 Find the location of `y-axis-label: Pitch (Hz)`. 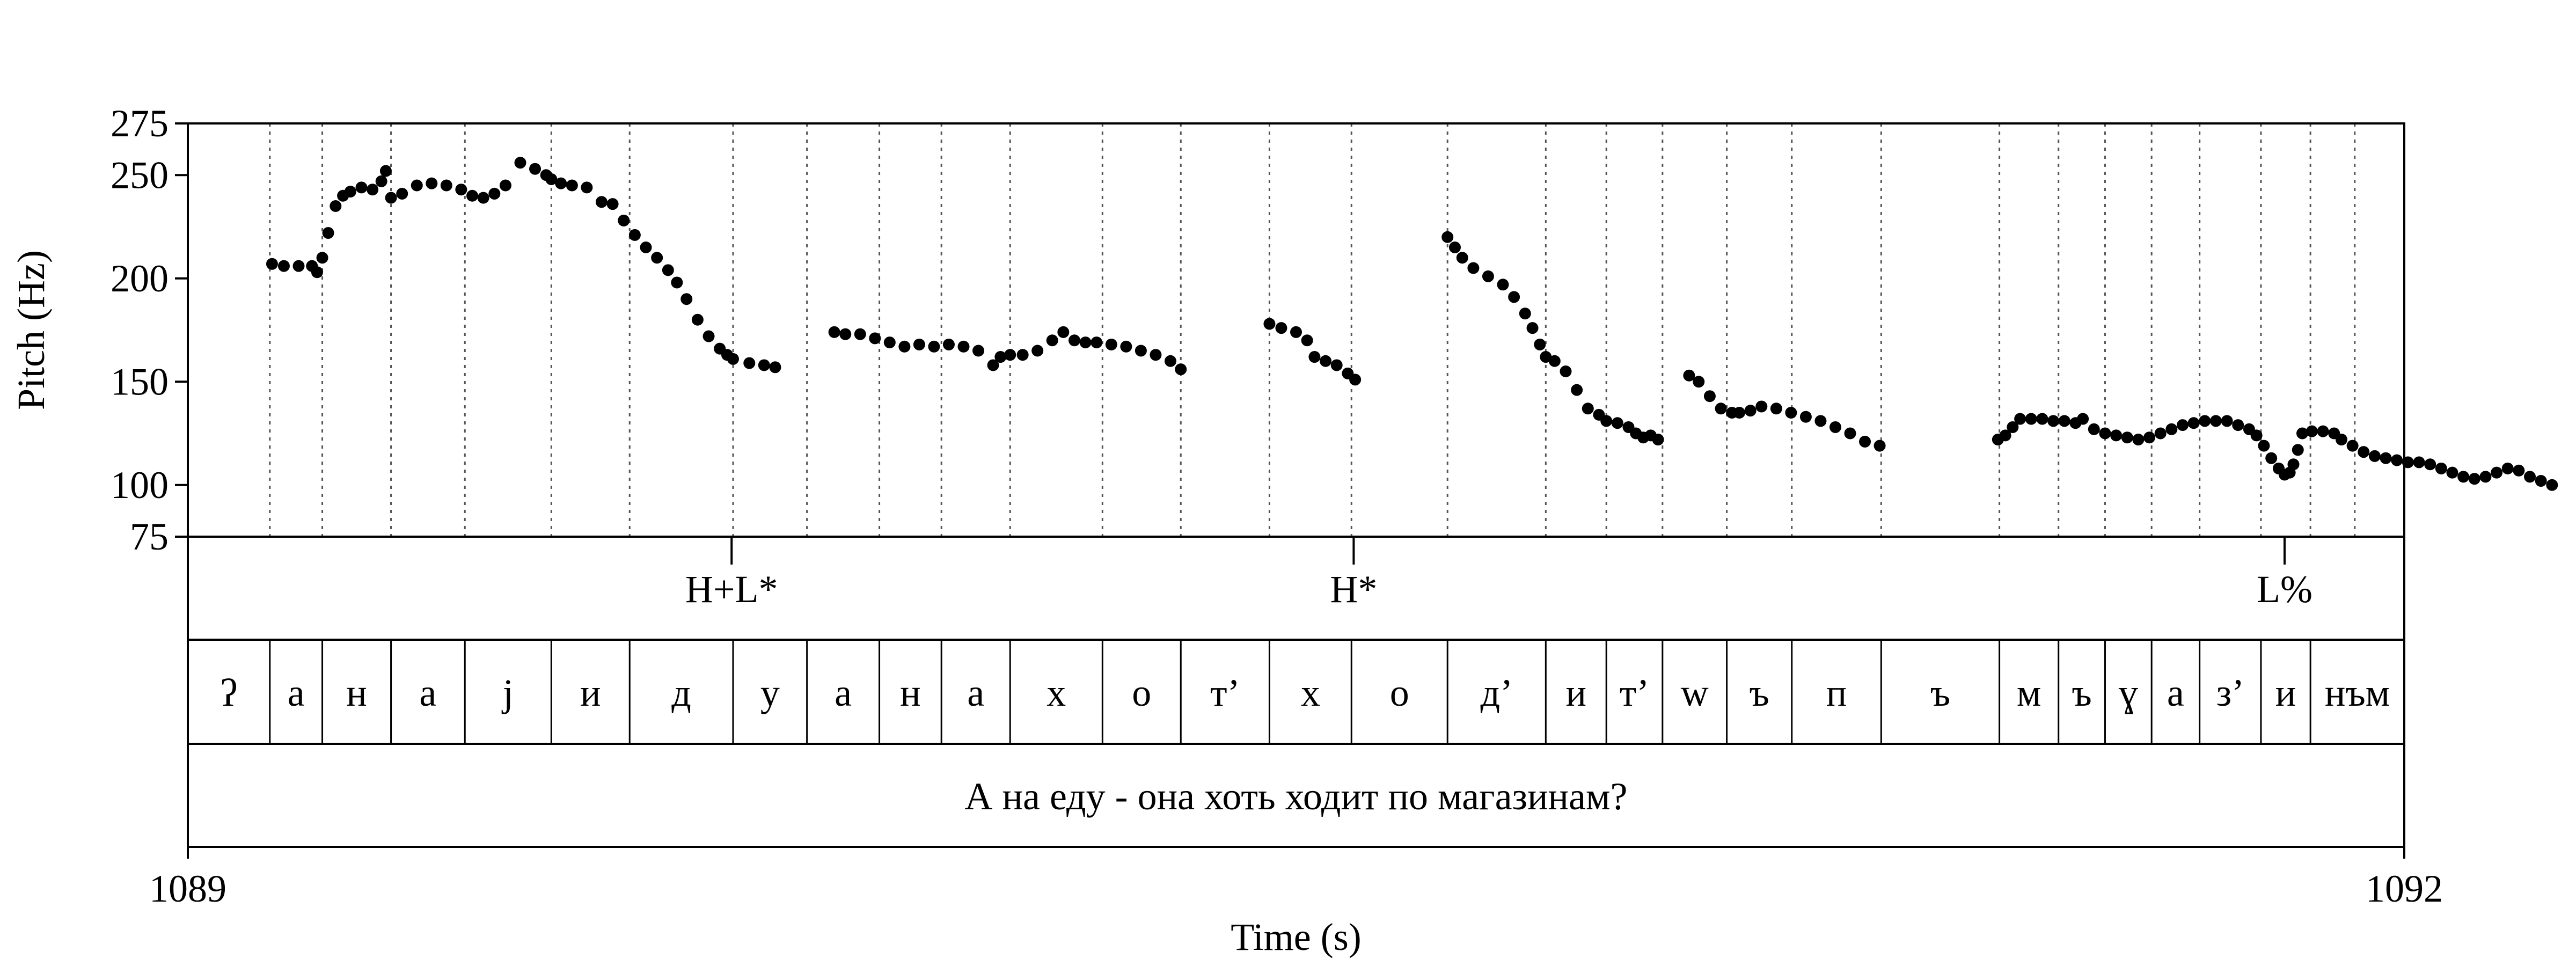

y-axis-label: Pitch (Hz) is located at coordinates (31, 330).